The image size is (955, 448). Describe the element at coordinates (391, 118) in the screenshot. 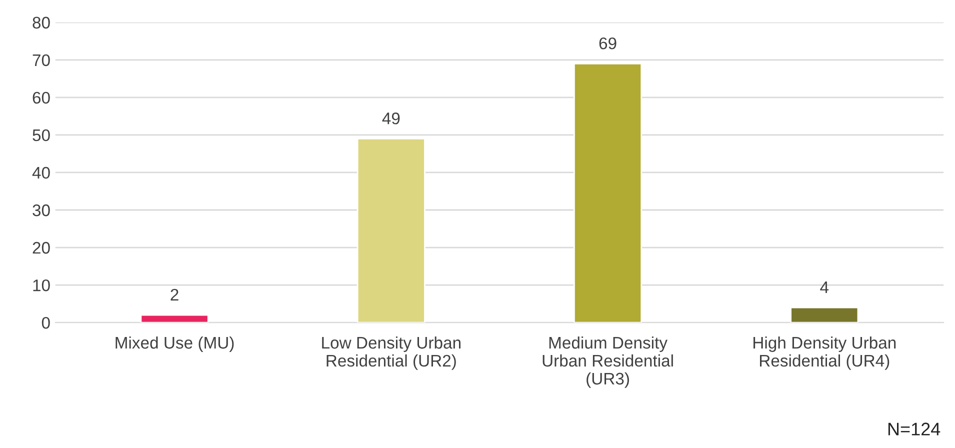

I see `data-label: 49` at that location.